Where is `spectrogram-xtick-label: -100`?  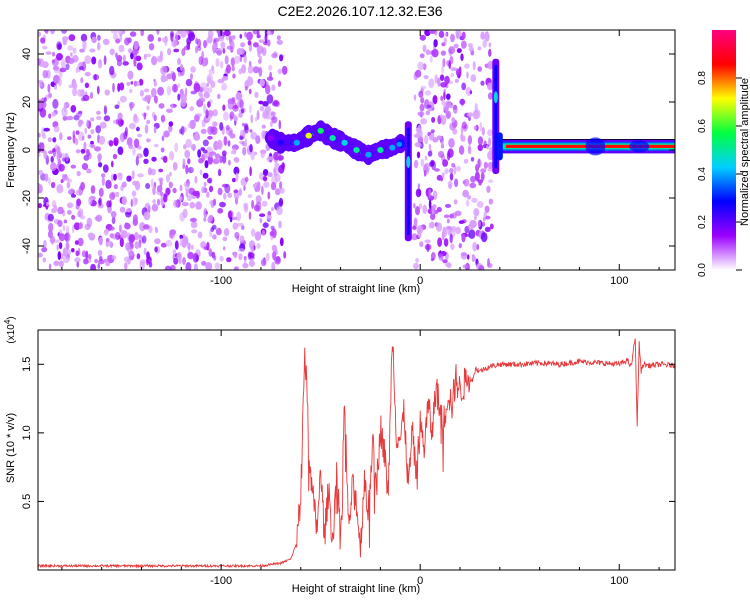
spectrogram-xtick-label: -100 is located at coordinates (221, 281).